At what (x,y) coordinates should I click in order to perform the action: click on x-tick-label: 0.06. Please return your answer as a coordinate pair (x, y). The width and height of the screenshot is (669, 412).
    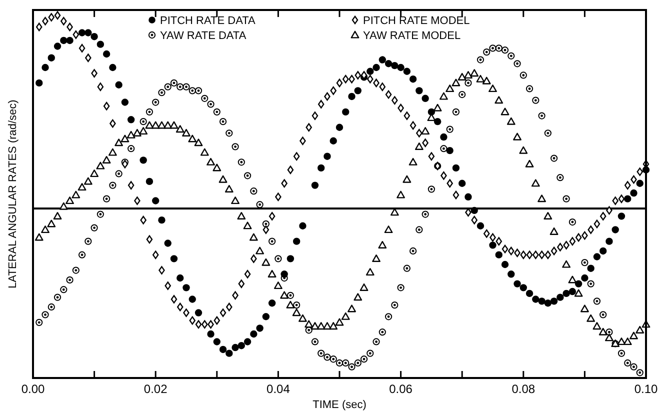
    Looking at the image, I should click on (401, 389).